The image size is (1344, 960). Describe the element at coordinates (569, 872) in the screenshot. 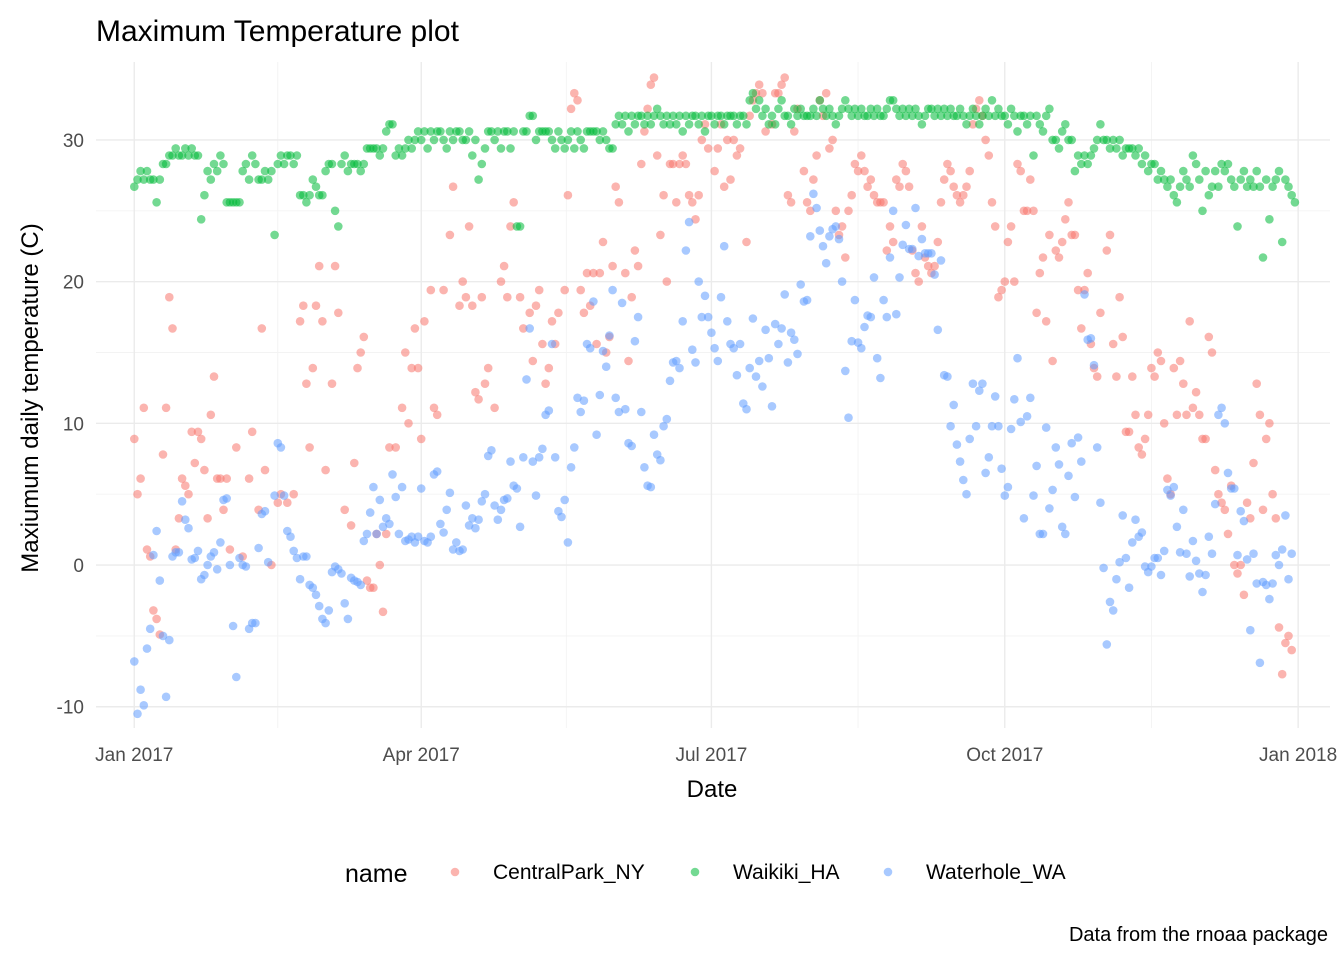

I see `legend-label: CentralPark_NY` at that location.